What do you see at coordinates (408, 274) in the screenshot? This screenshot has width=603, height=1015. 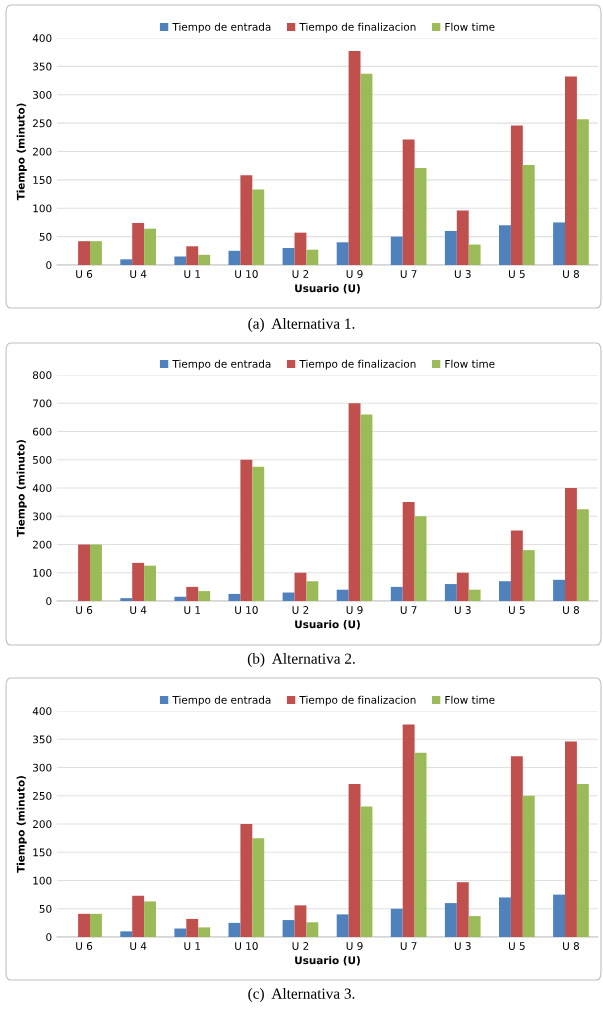 I see `x-tick-label: U 7` at bounding box center [408, 274].